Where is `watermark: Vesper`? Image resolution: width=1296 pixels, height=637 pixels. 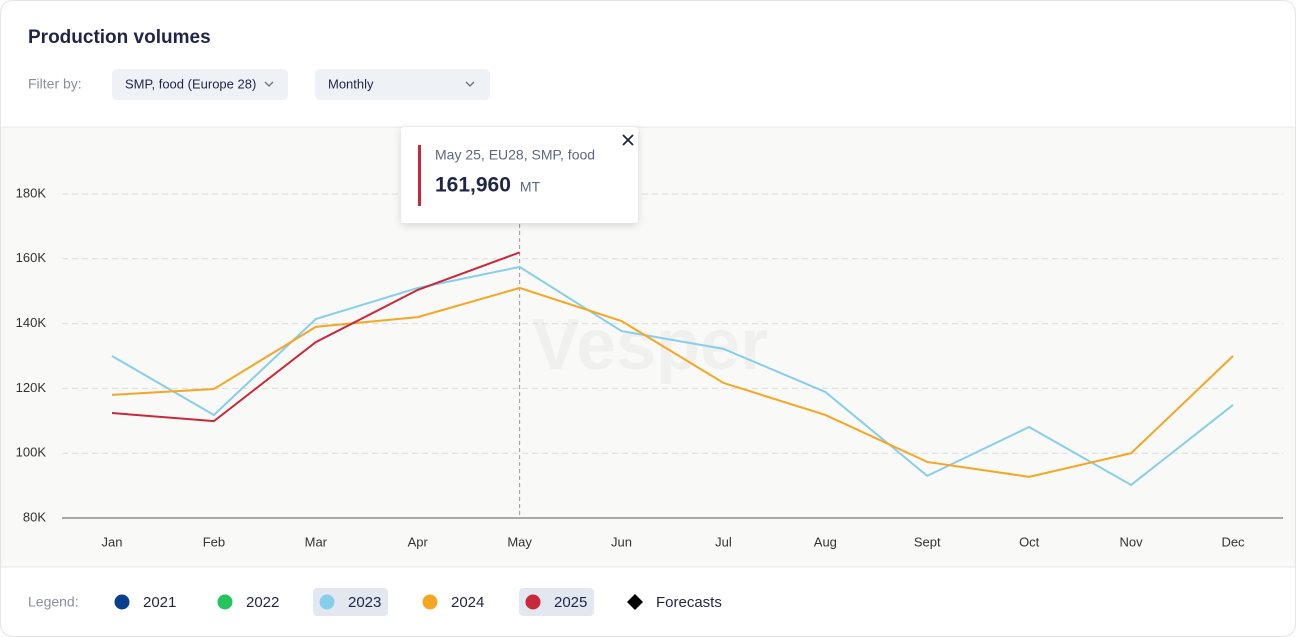 watermark: Vesper is located at coordinates (650, 345).